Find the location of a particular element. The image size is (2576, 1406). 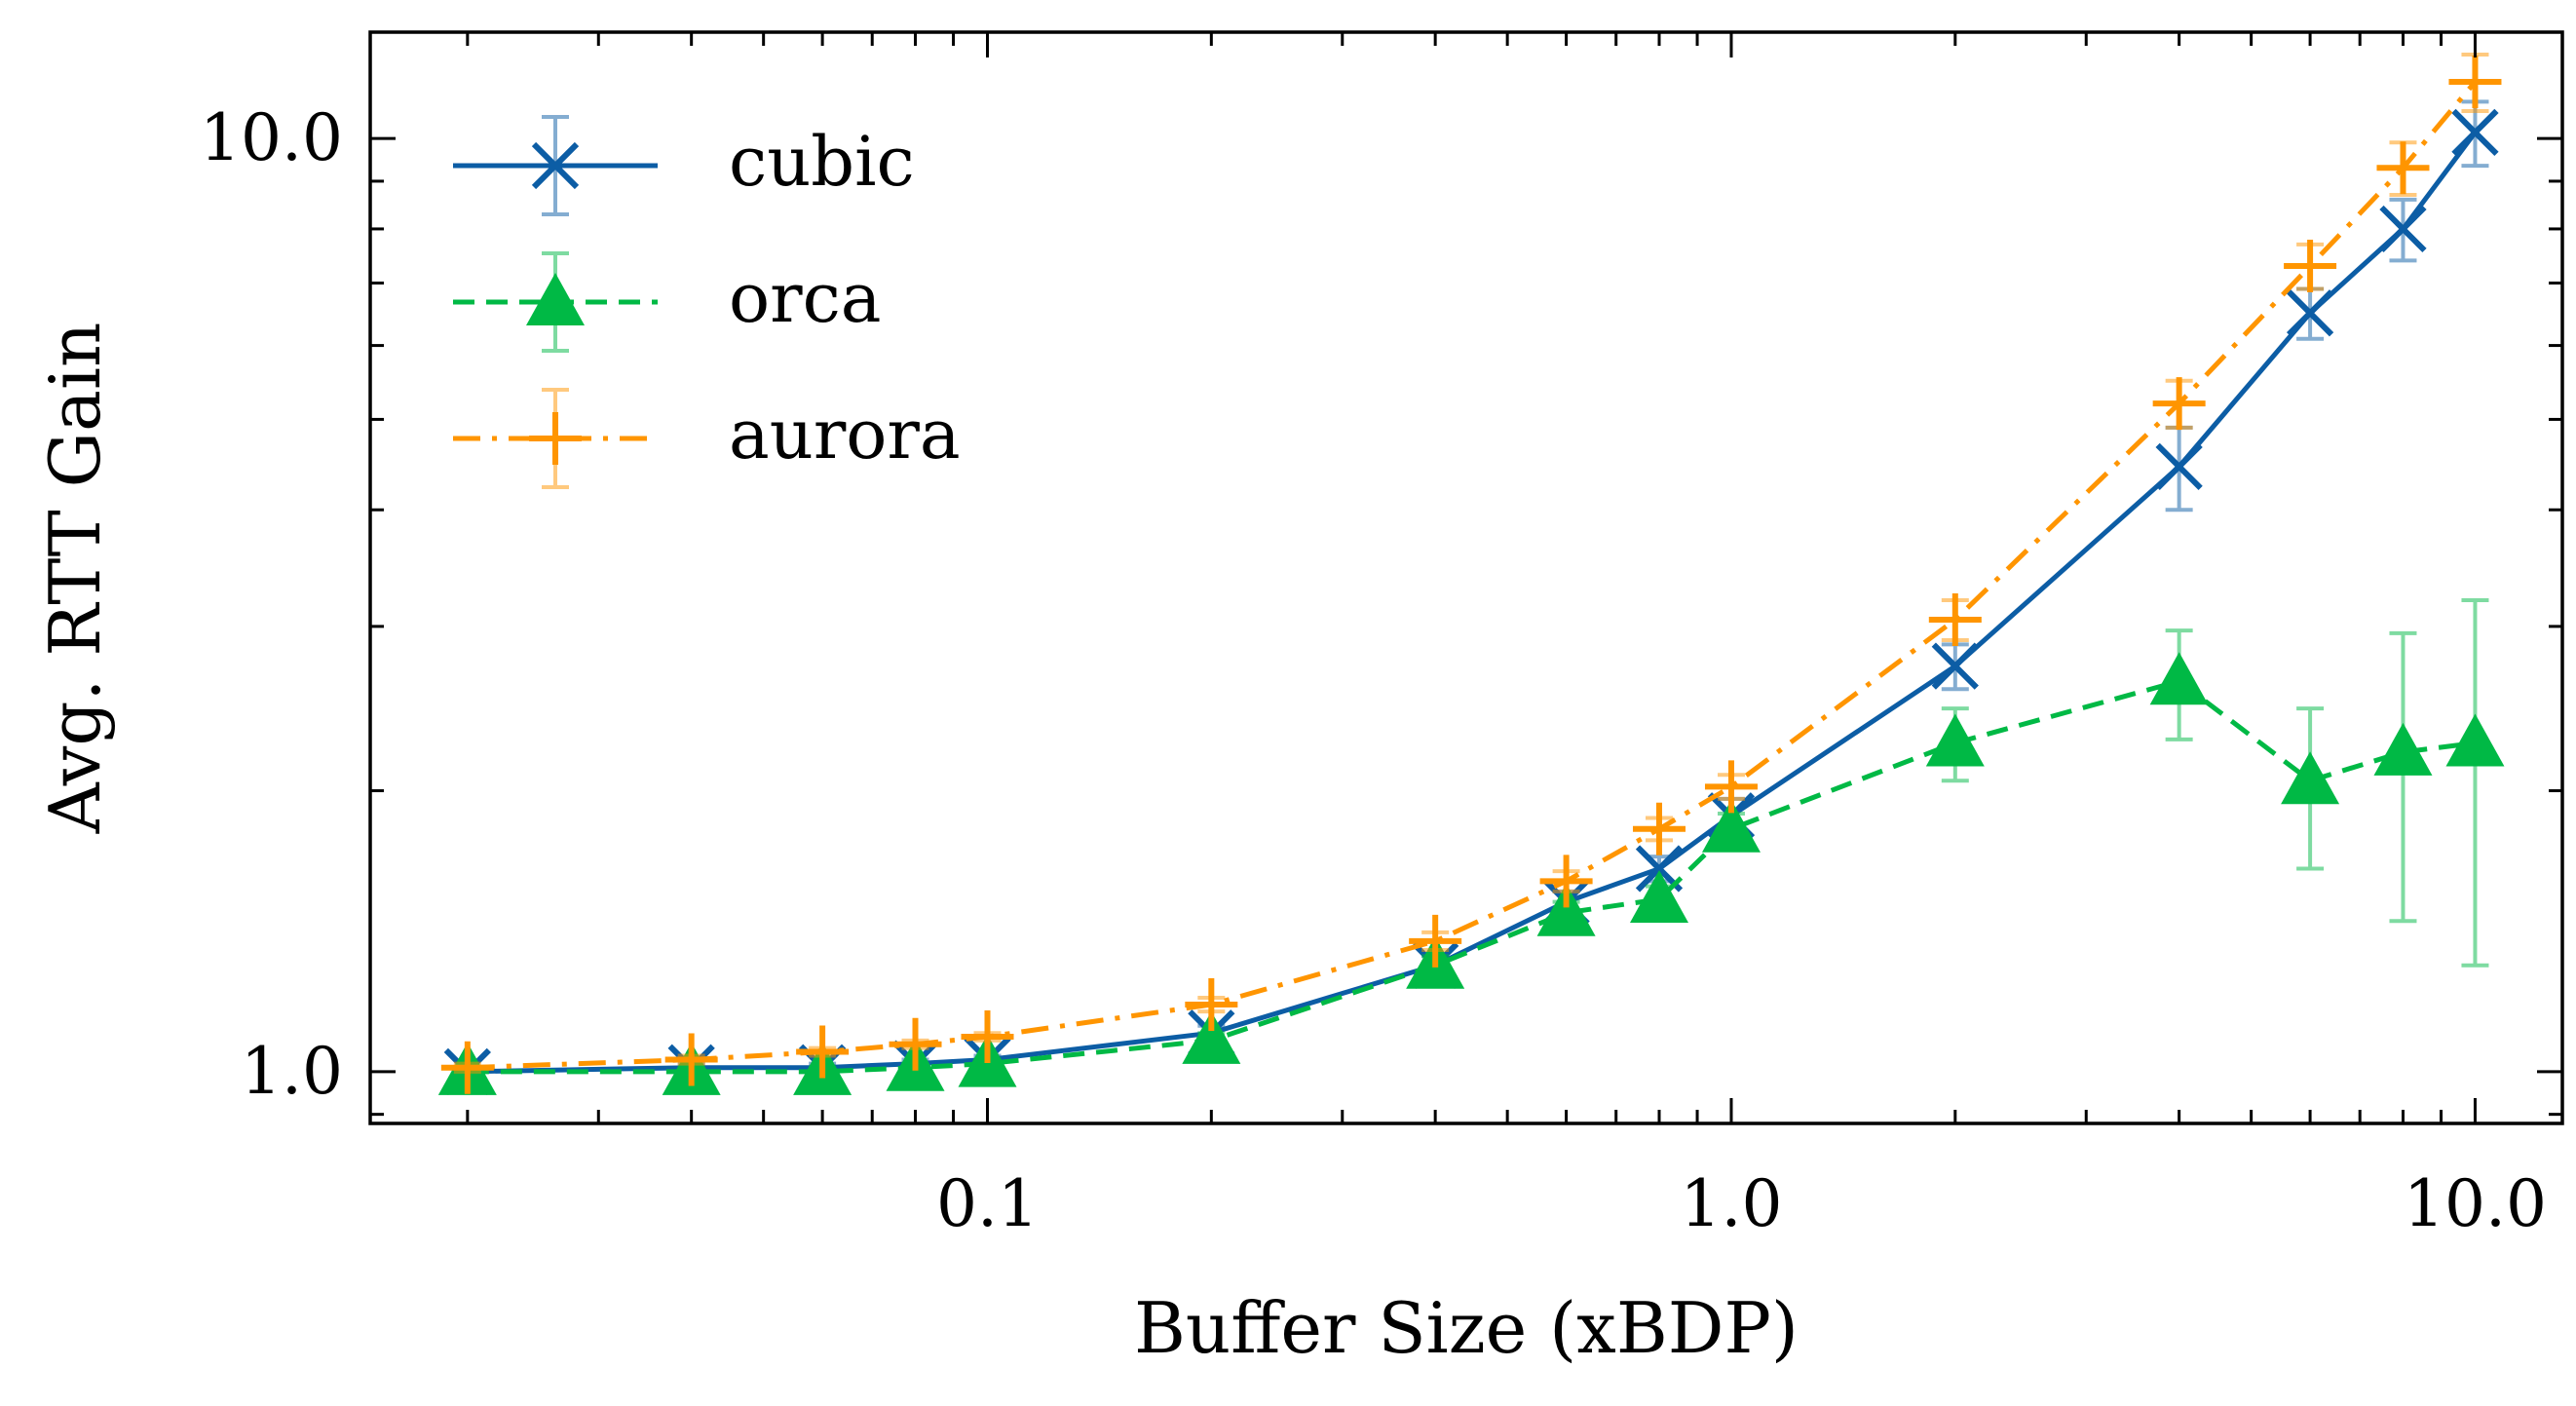

y-axis-title: Avg. RTT Gain is located at coordinates (75, 579).